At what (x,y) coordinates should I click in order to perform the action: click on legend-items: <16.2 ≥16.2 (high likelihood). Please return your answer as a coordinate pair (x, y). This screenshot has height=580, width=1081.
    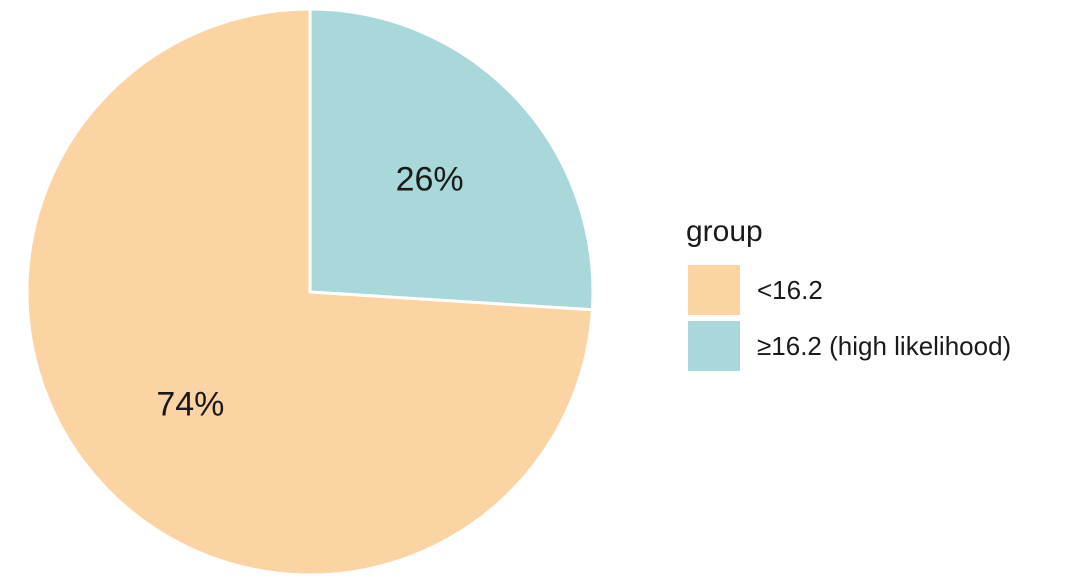
    Looking at the image, I should click on (849, 318).